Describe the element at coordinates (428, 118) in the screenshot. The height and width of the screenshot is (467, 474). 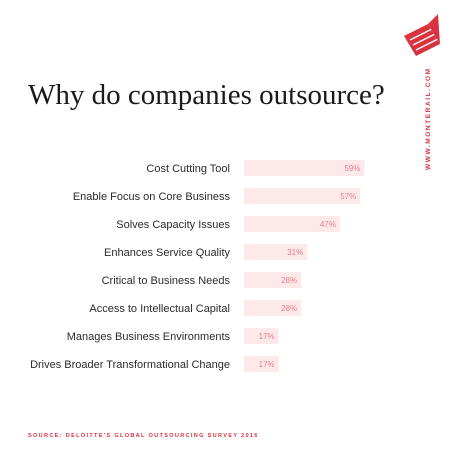
I see `watermark: WWW.MONTERAIL.COM` at that location.